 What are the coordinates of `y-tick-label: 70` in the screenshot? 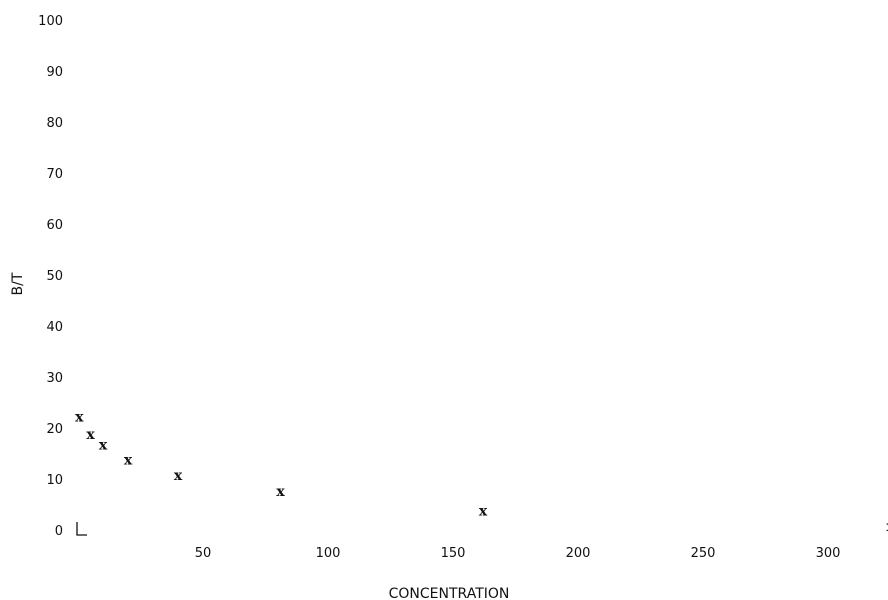 It's located at (54, 174).